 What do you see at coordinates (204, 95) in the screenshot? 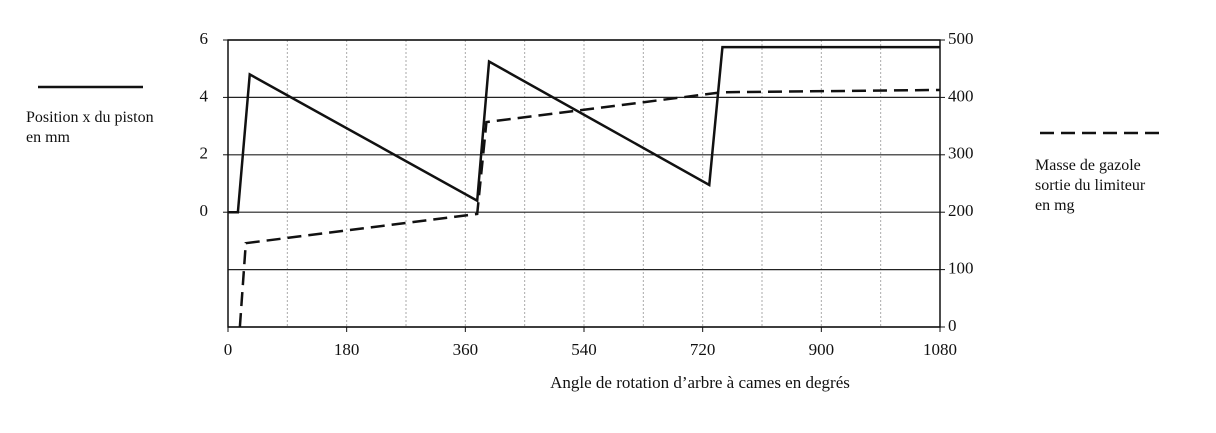
I see `y-tick-label: 4` at bounding box center [204, 95].